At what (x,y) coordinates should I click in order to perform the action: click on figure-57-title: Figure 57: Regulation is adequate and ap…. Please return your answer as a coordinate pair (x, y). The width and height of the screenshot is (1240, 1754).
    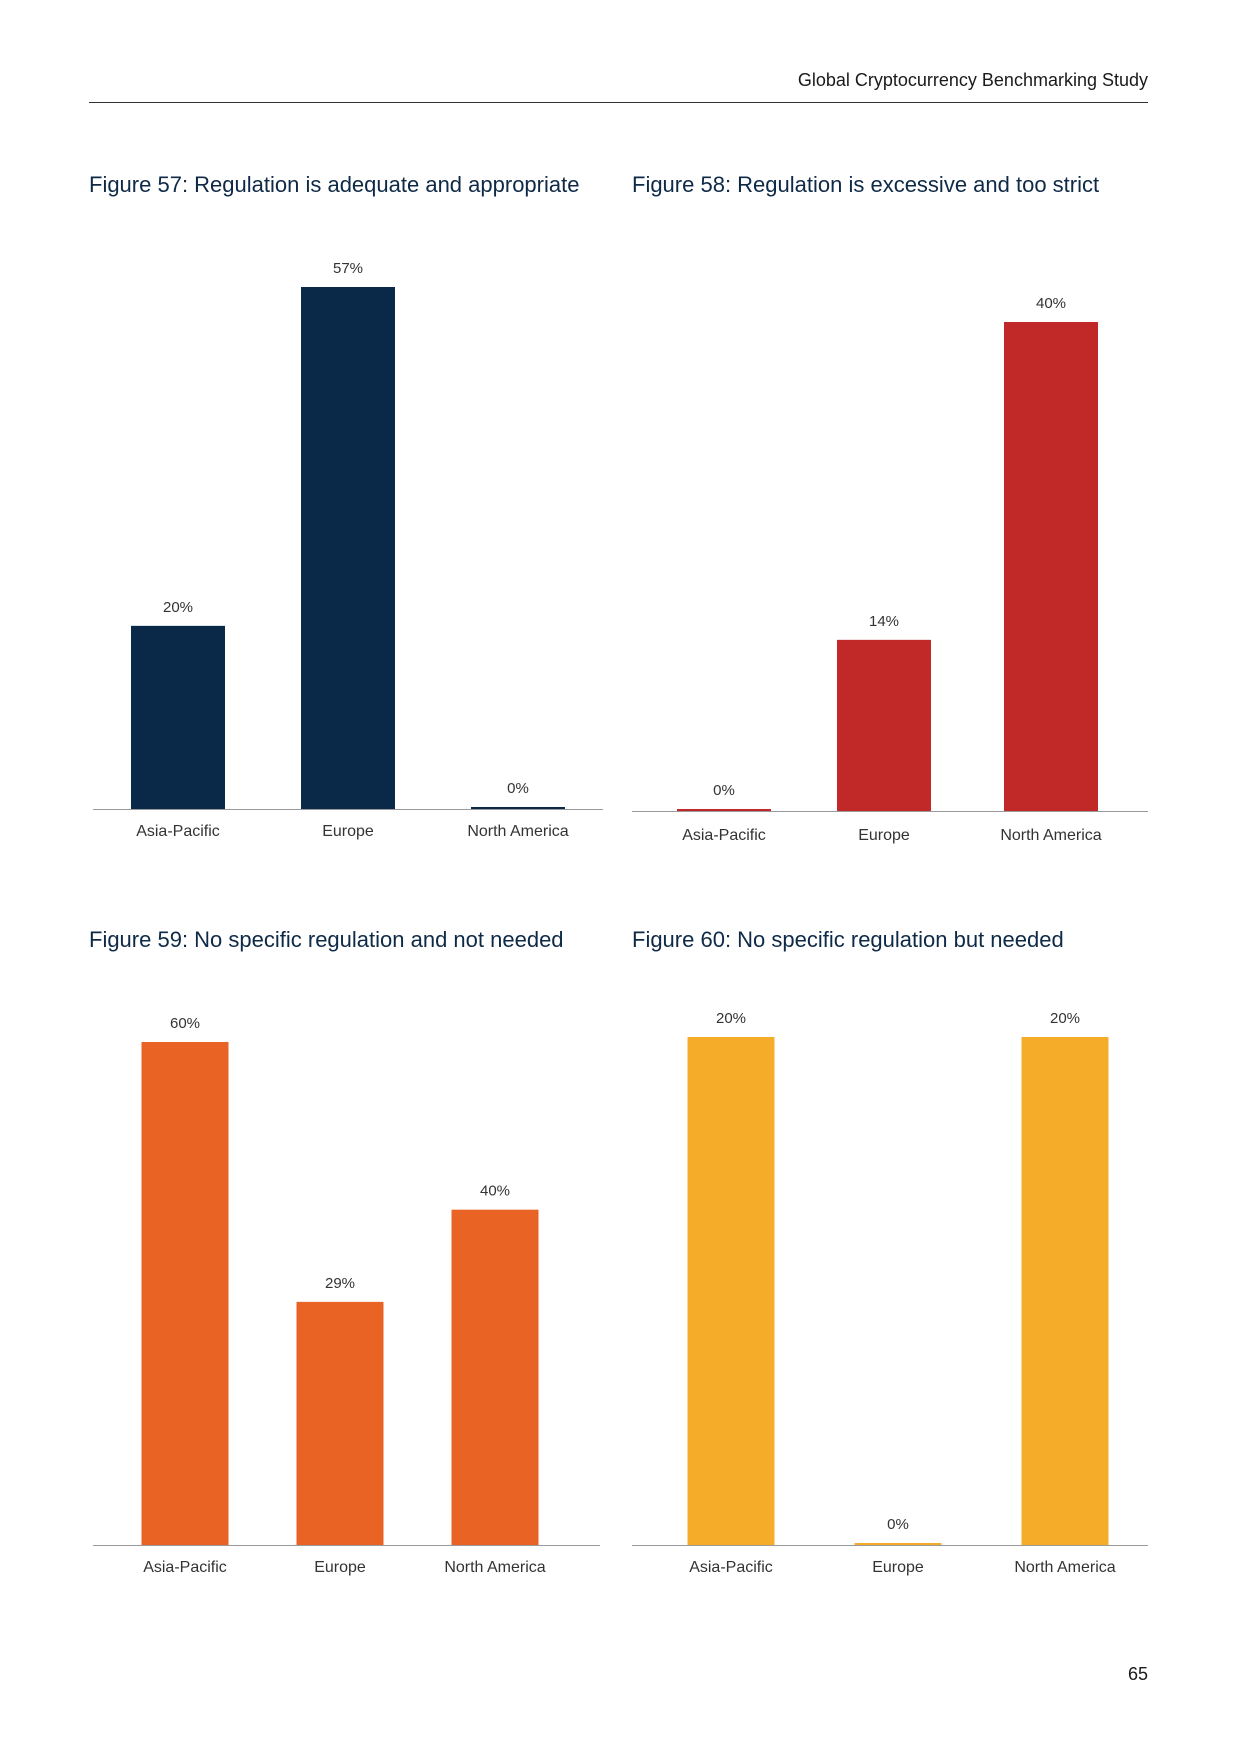
    Looking at the image, I should click on (334, 184).